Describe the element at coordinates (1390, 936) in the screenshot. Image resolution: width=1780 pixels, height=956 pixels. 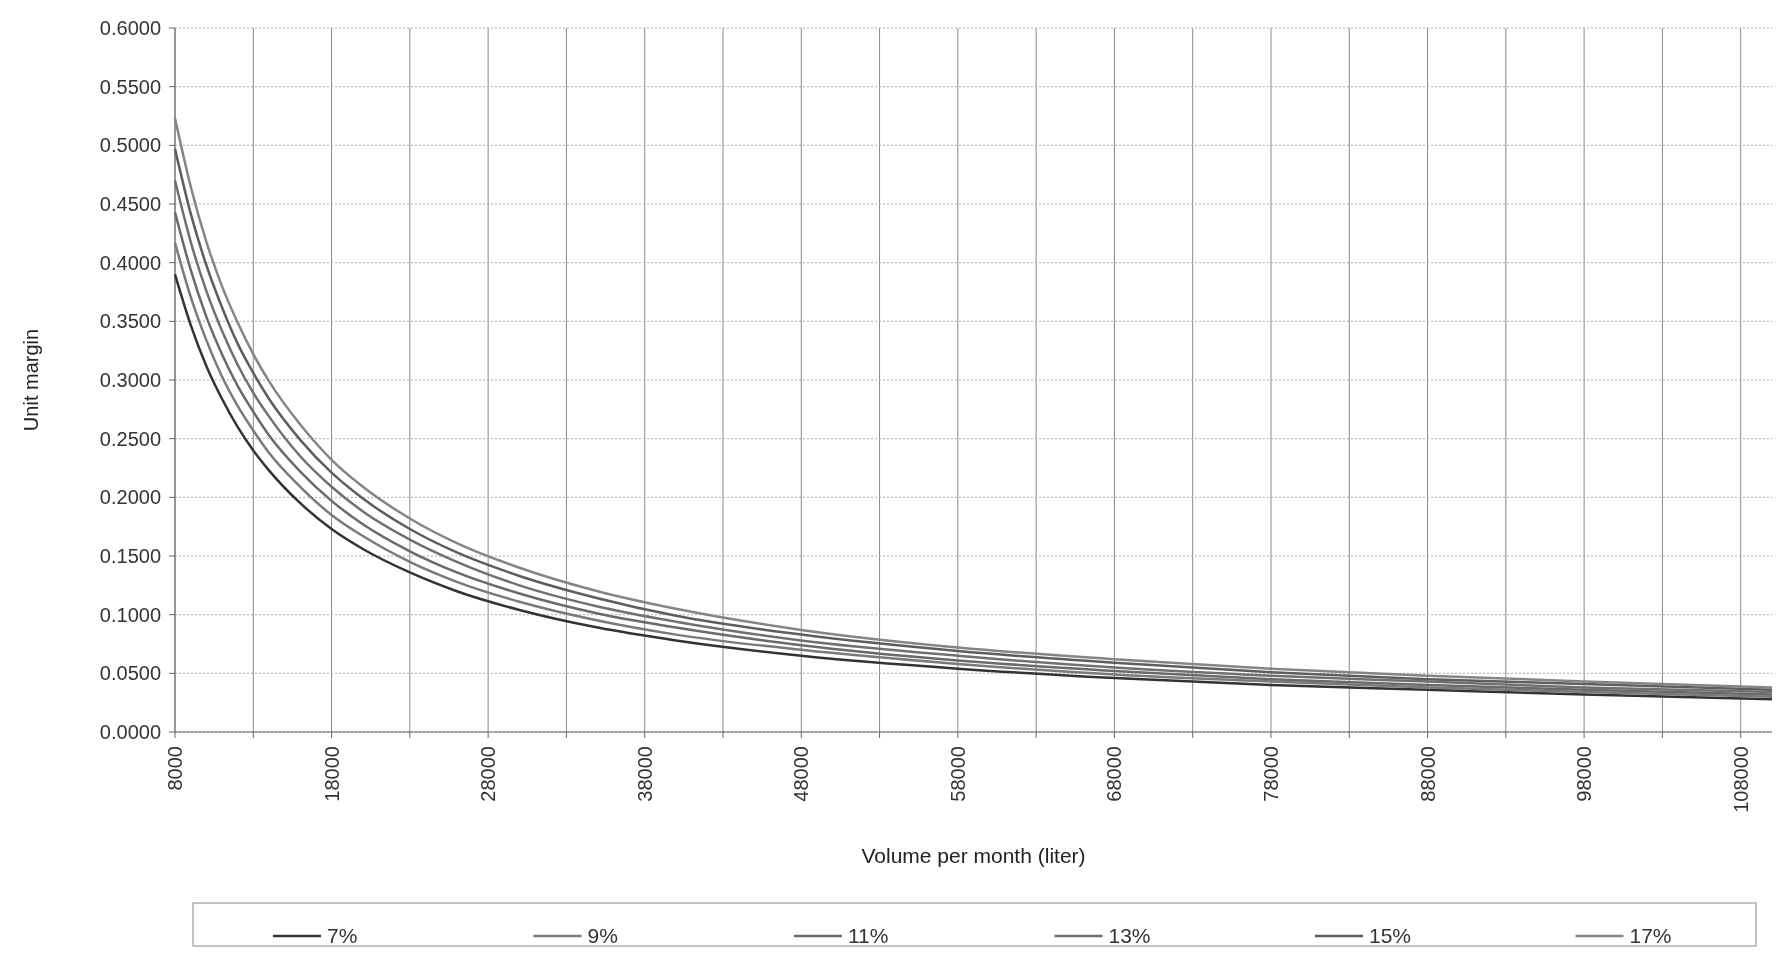
I see `legend-label: 15%` at that location.